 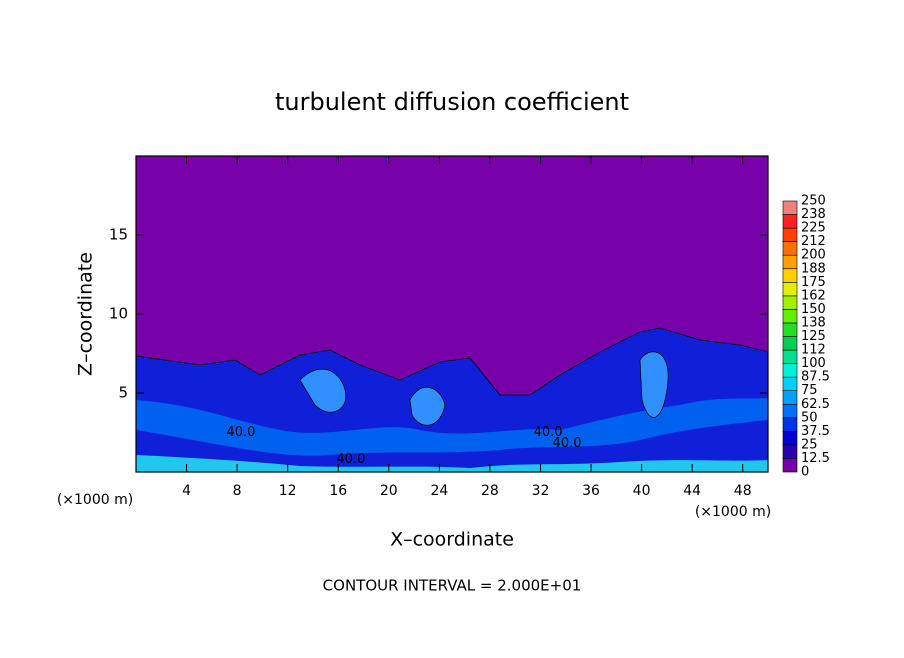 I want to click on x-tick-label: 40, so click(x=642, y=491).